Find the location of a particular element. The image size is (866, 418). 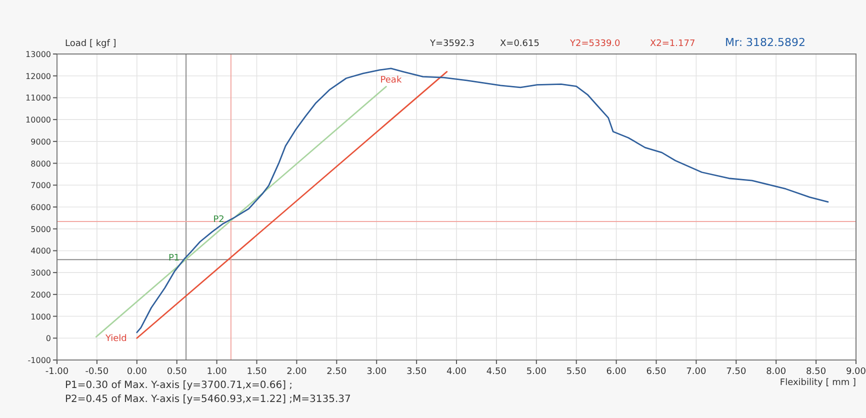

x-tick-label: 4.00 is located at coordinates (456, 372).